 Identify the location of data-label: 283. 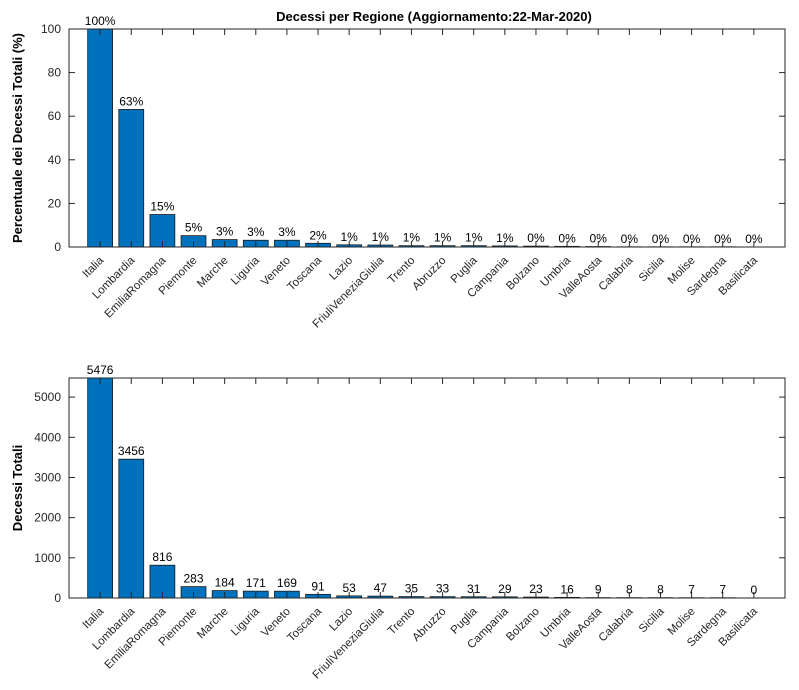
(194, 579).